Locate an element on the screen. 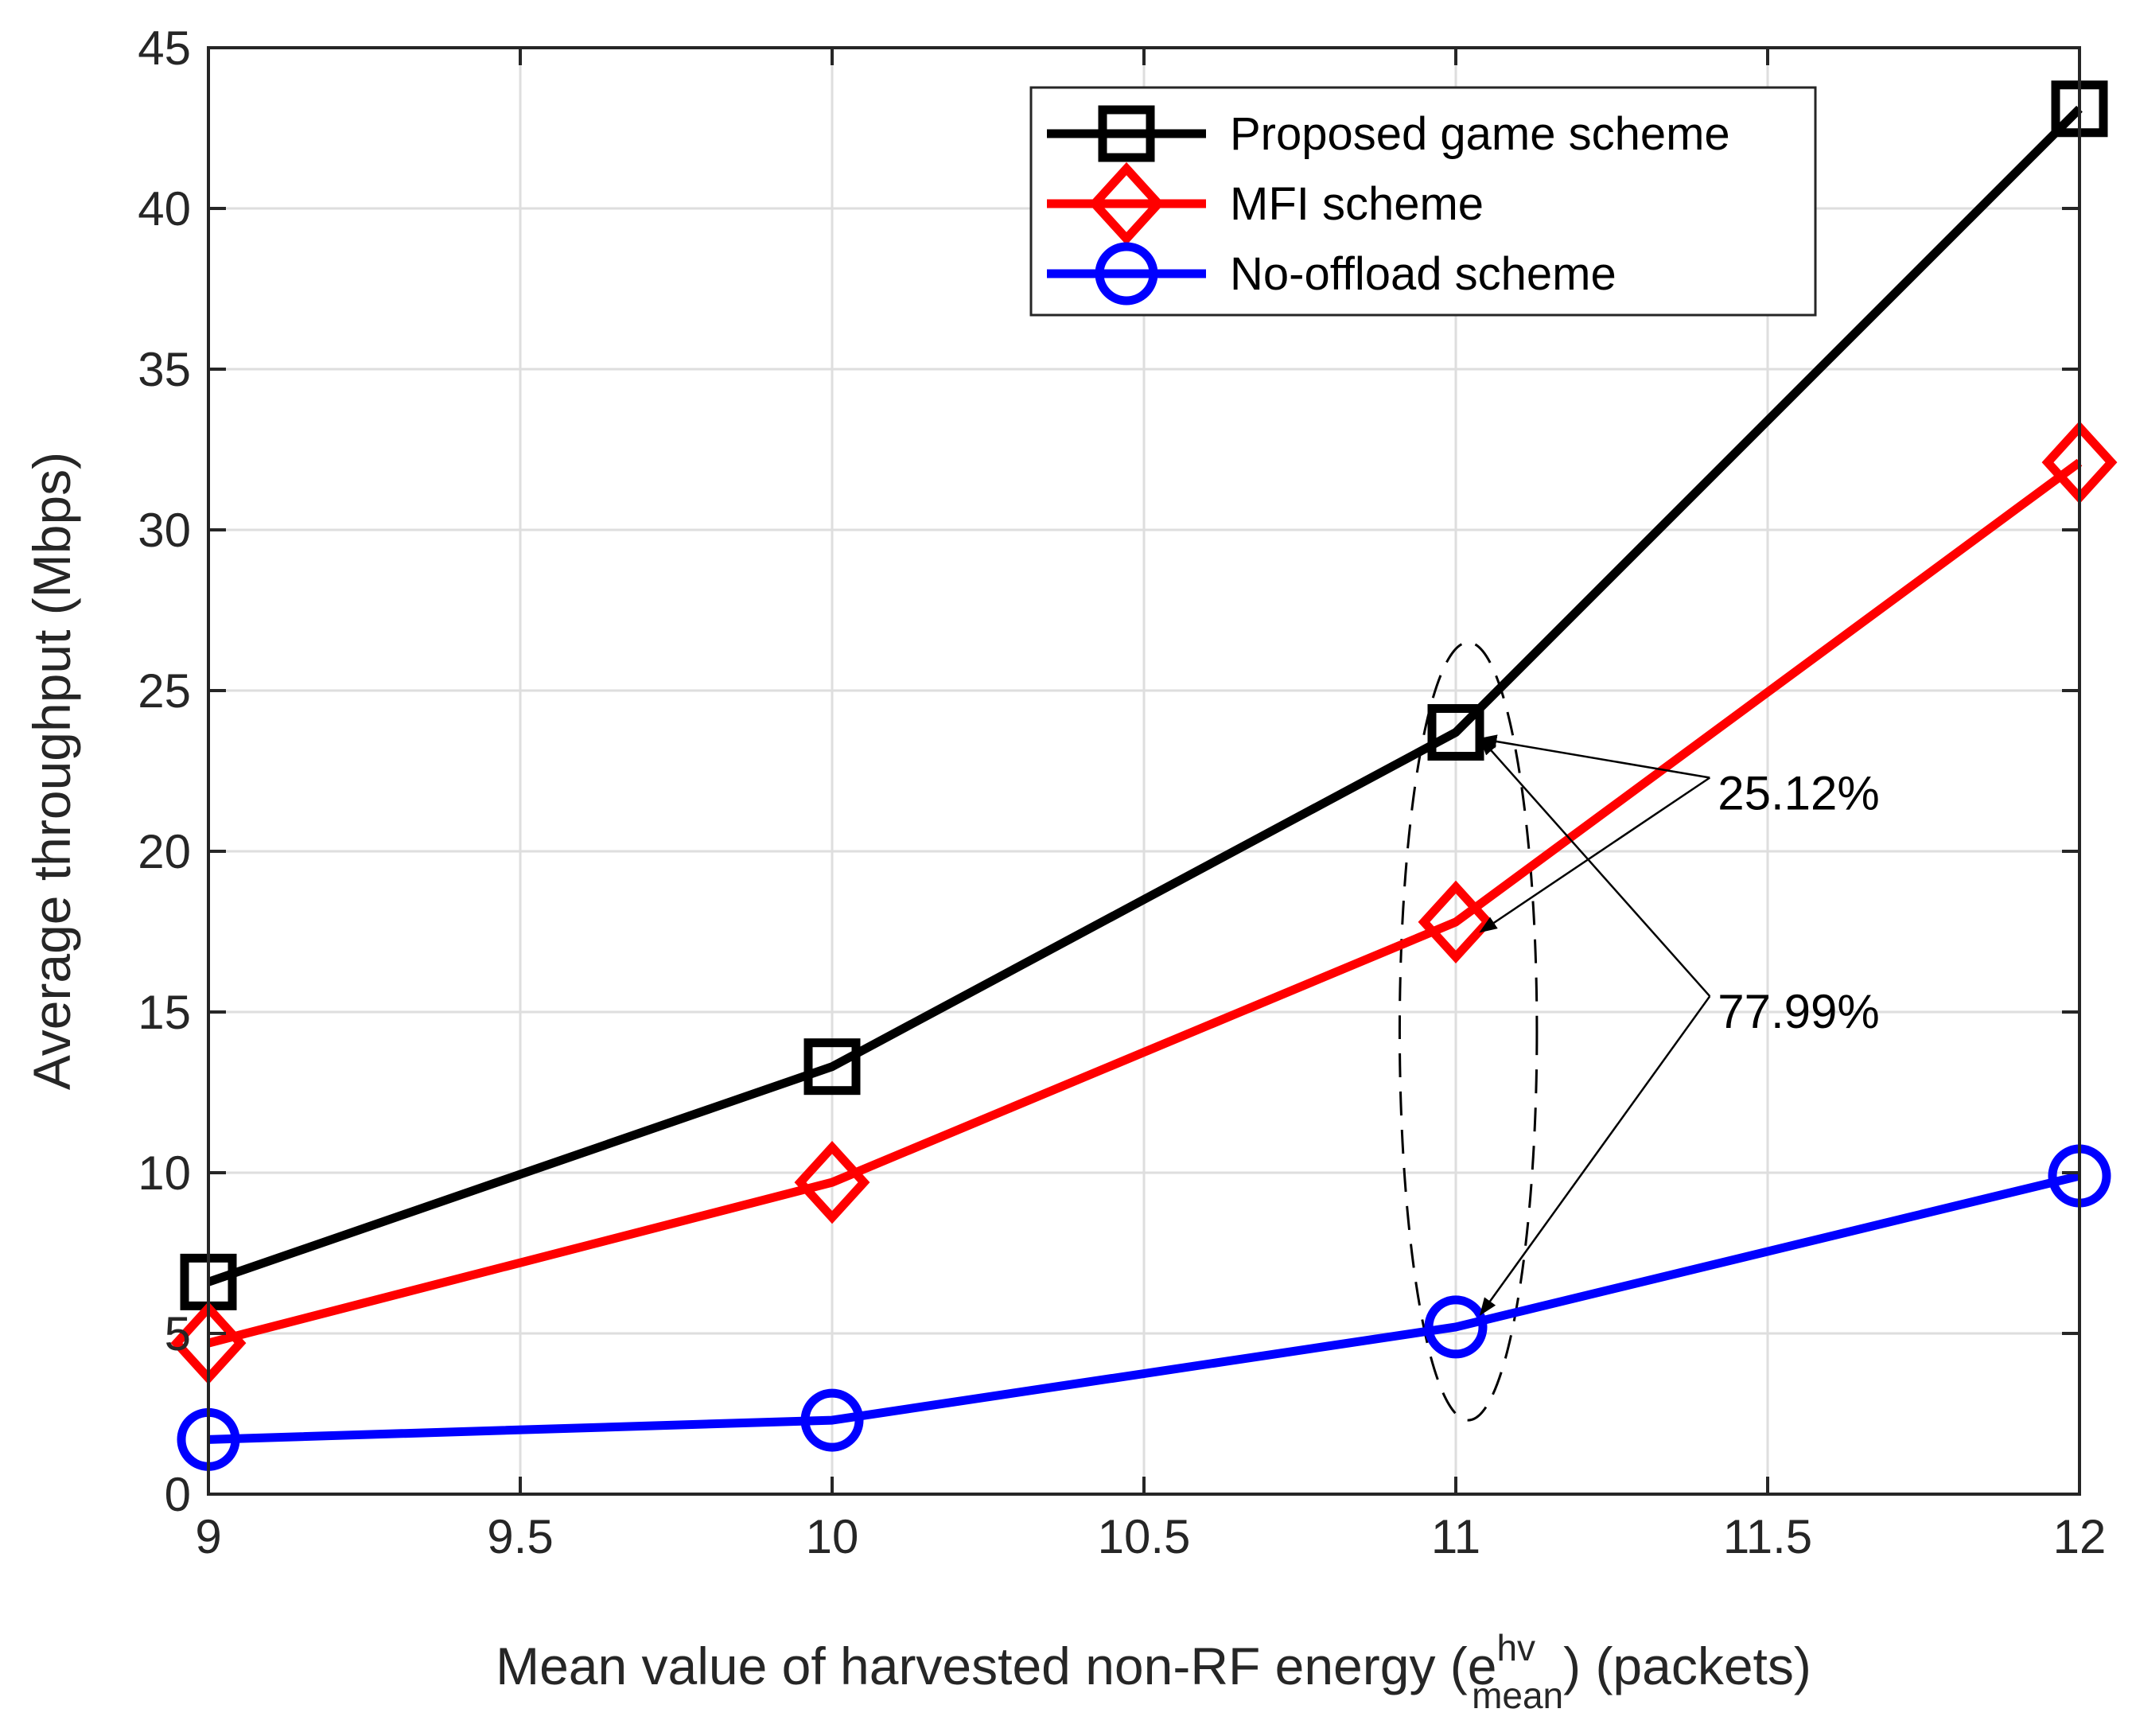 Image resolution: width=2132 pixels, height=1736 pixels. legend-label: No-offload scheme is located at coordinates (1423, 274).